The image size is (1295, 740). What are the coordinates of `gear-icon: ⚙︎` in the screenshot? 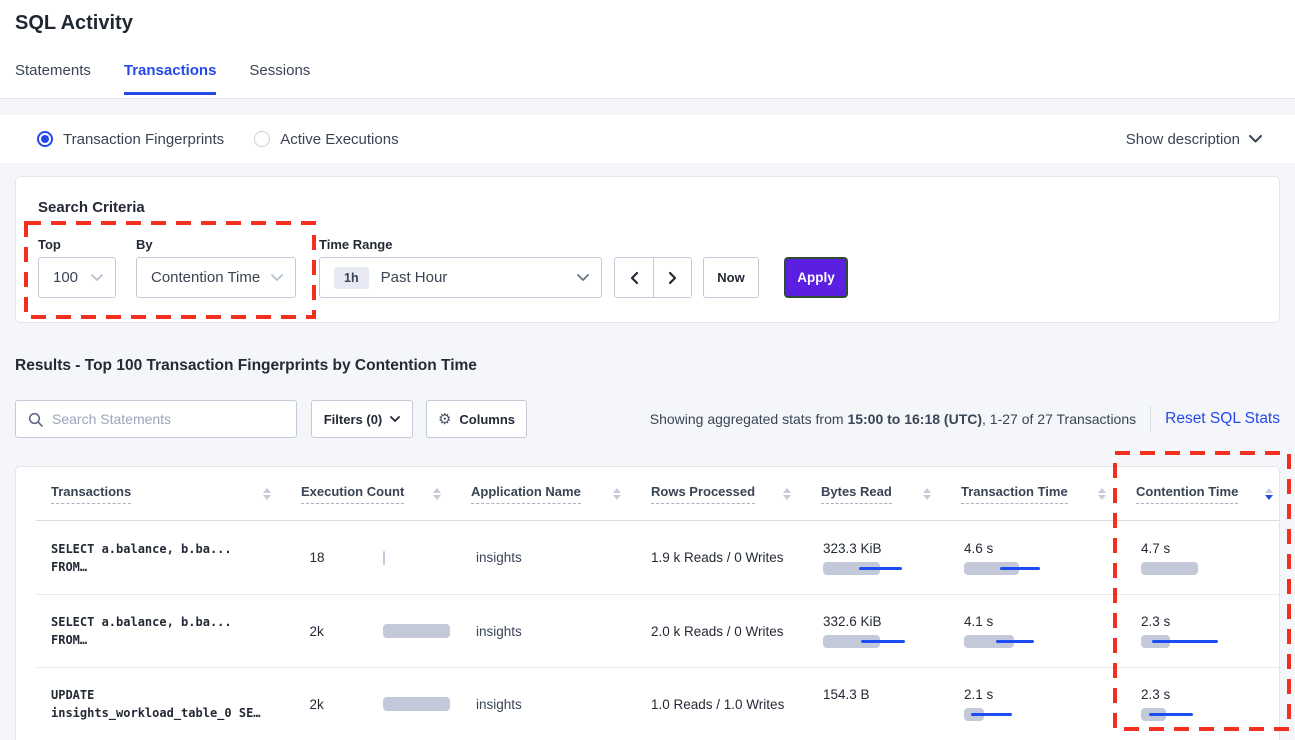 It's located at (444, 419).